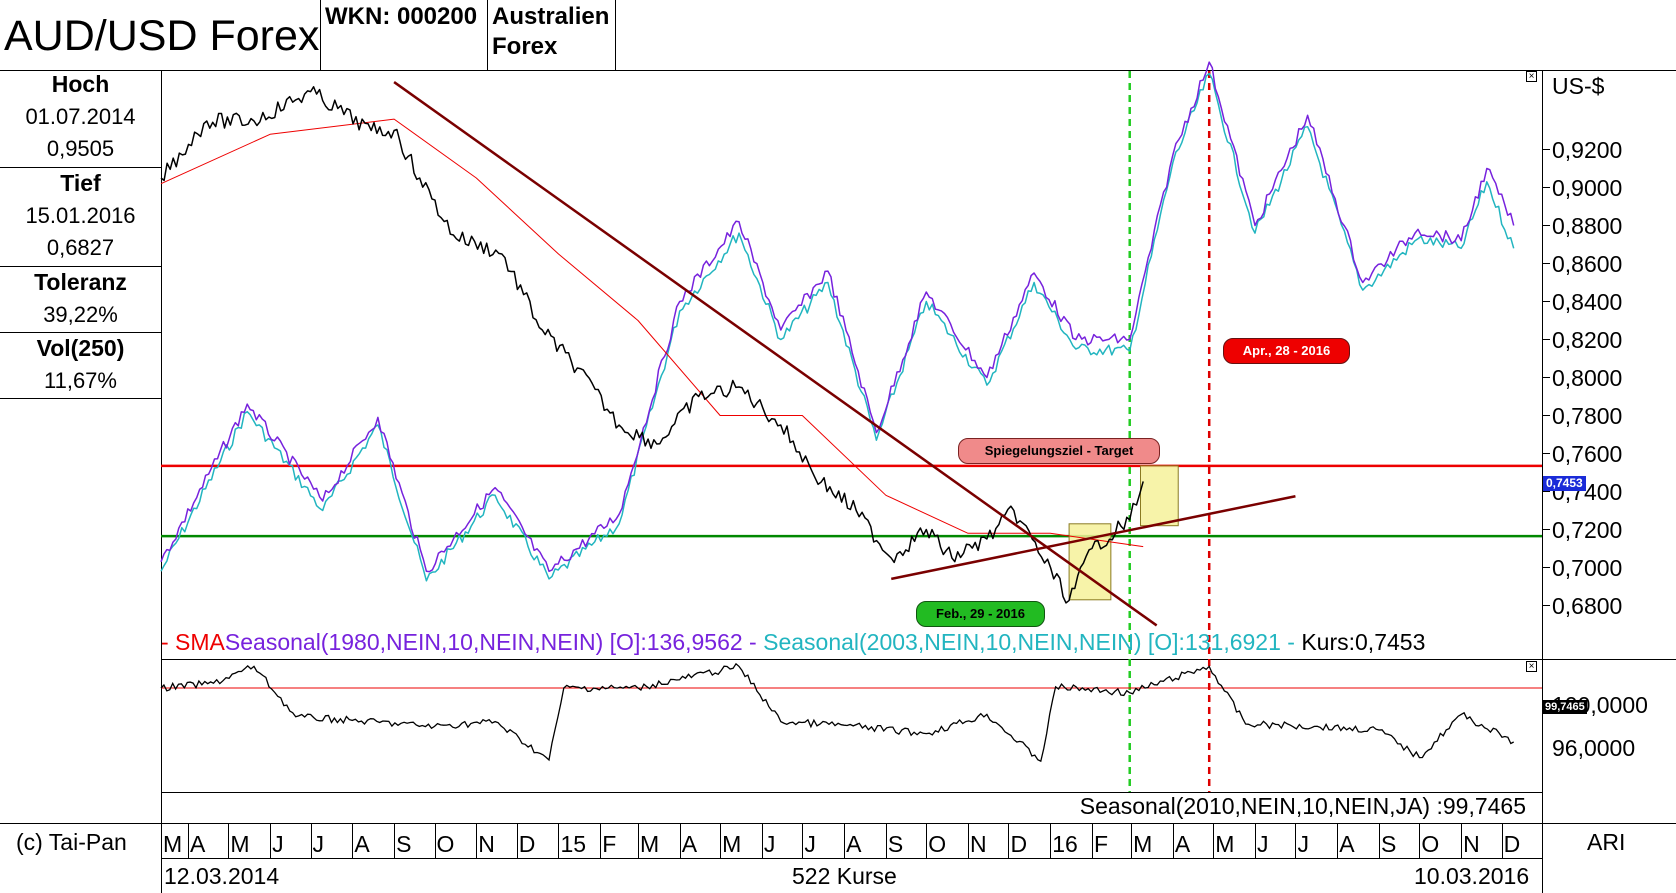 This screenshot has width=1676, height=893. I want to click on stat-low: Tief 15.01.2016 0,6827, so click(80, 215).